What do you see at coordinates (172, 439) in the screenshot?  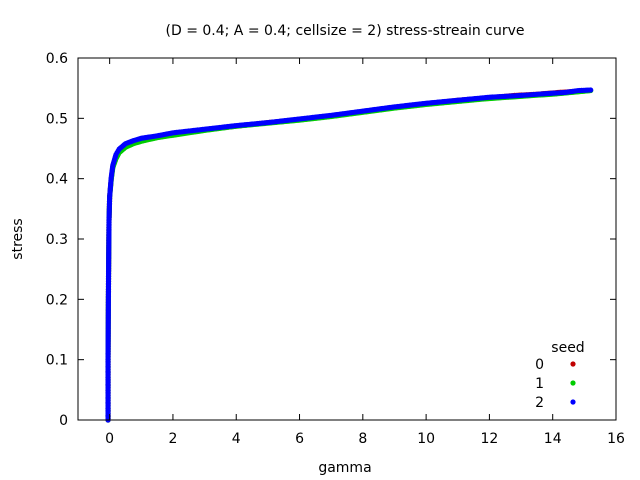 I see `x-tick-label: 2` at bounding box center [172, 439].